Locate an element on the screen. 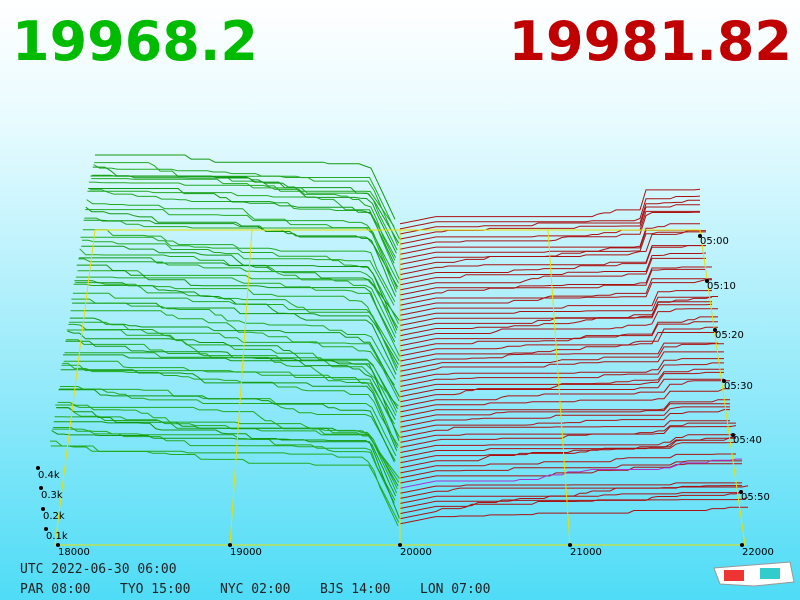  price-label: 22000 is located at coordinates (758, 552).